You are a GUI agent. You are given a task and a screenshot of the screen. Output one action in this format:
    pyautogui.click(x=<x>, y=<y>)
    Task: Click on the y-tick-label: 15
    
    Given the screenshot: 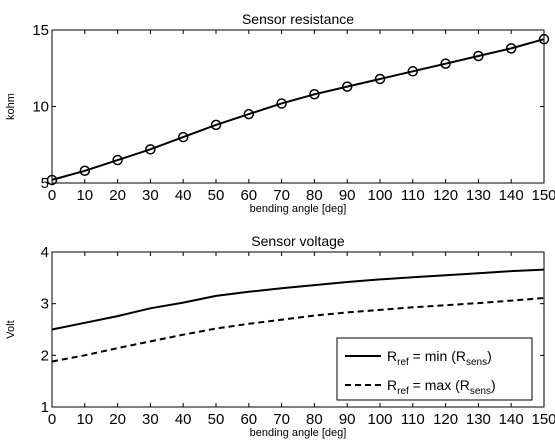 What is the action you would take?
    pyautogui.click(x=40, y=30)
    